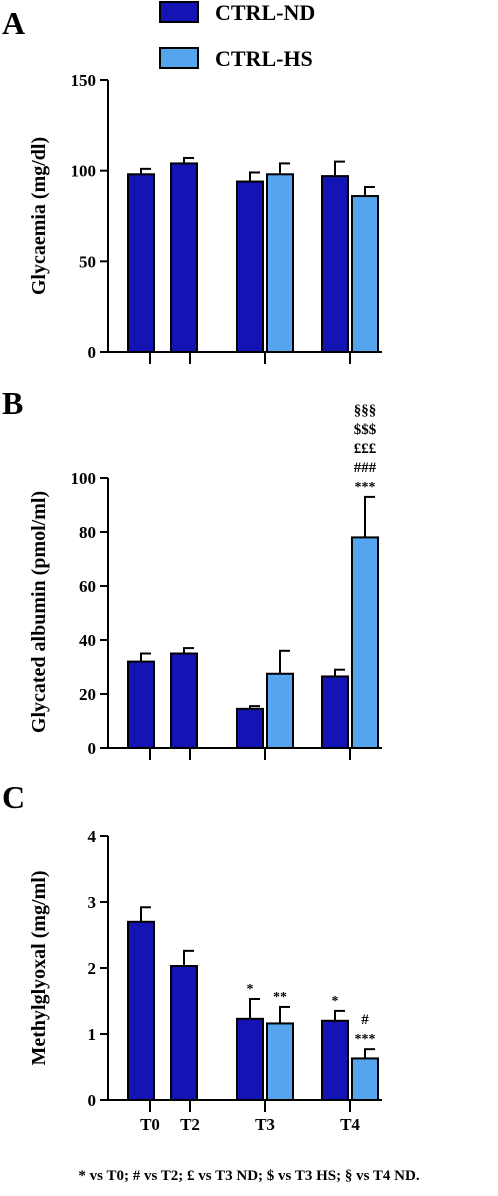  What do you see at coordinates (365, 274) in the screenshot?
I see `panel-a-bar-hs-t4` at bounding box center [365, 274].